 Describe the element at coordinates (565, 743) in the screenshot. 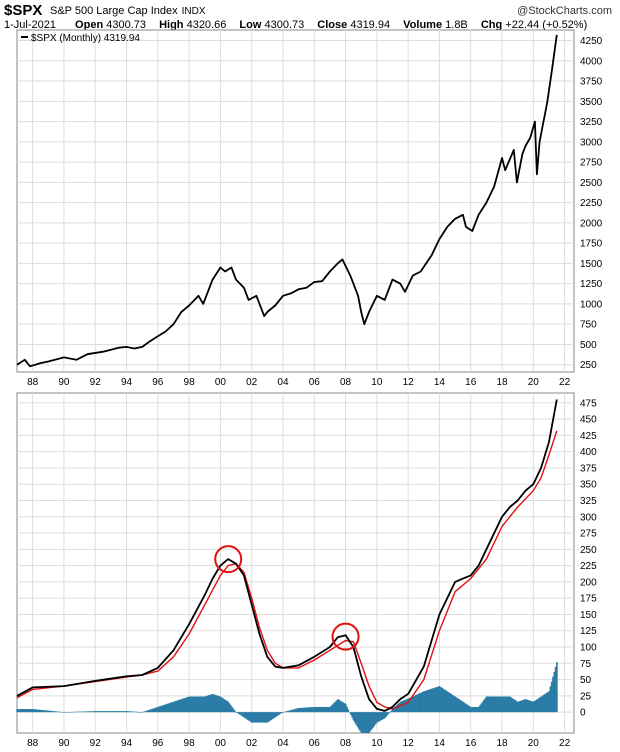

I see `x-tick-label: 22` at that location.